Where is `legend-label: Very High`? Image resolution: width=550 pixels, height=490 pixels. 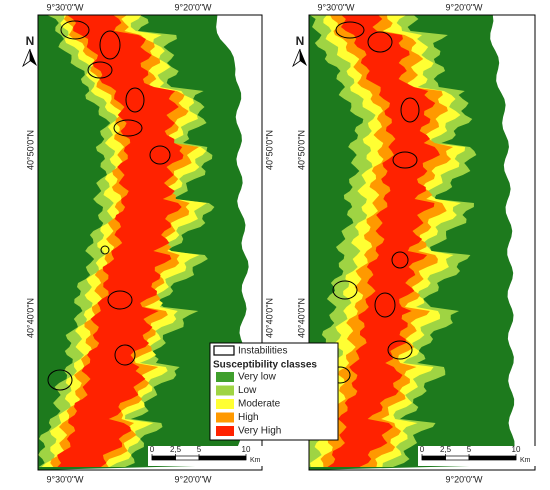
legend-label: Very High is located at coordinates (259, 431).